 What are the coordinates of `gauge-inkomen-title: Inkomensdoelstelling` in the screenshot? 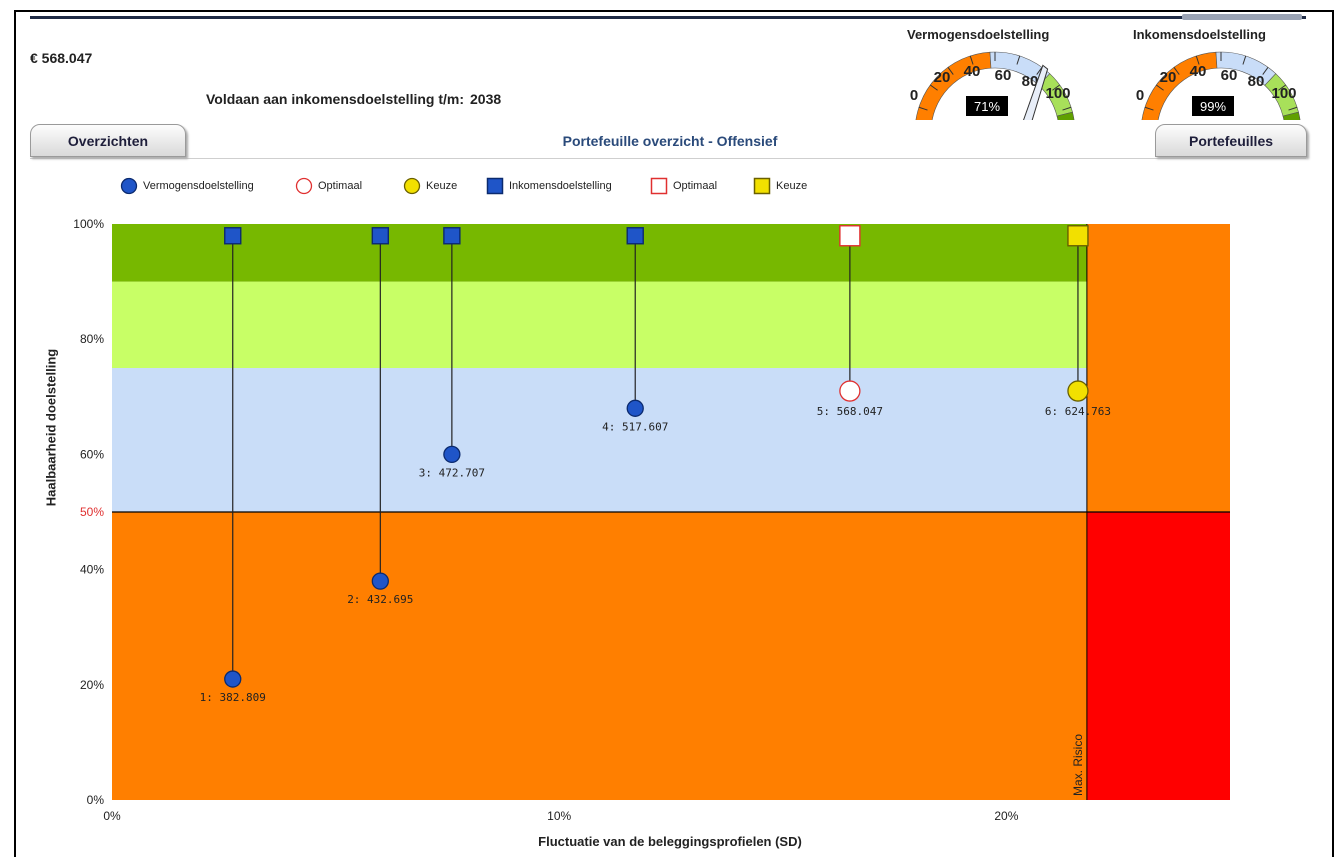 It's located at (1199, 34).